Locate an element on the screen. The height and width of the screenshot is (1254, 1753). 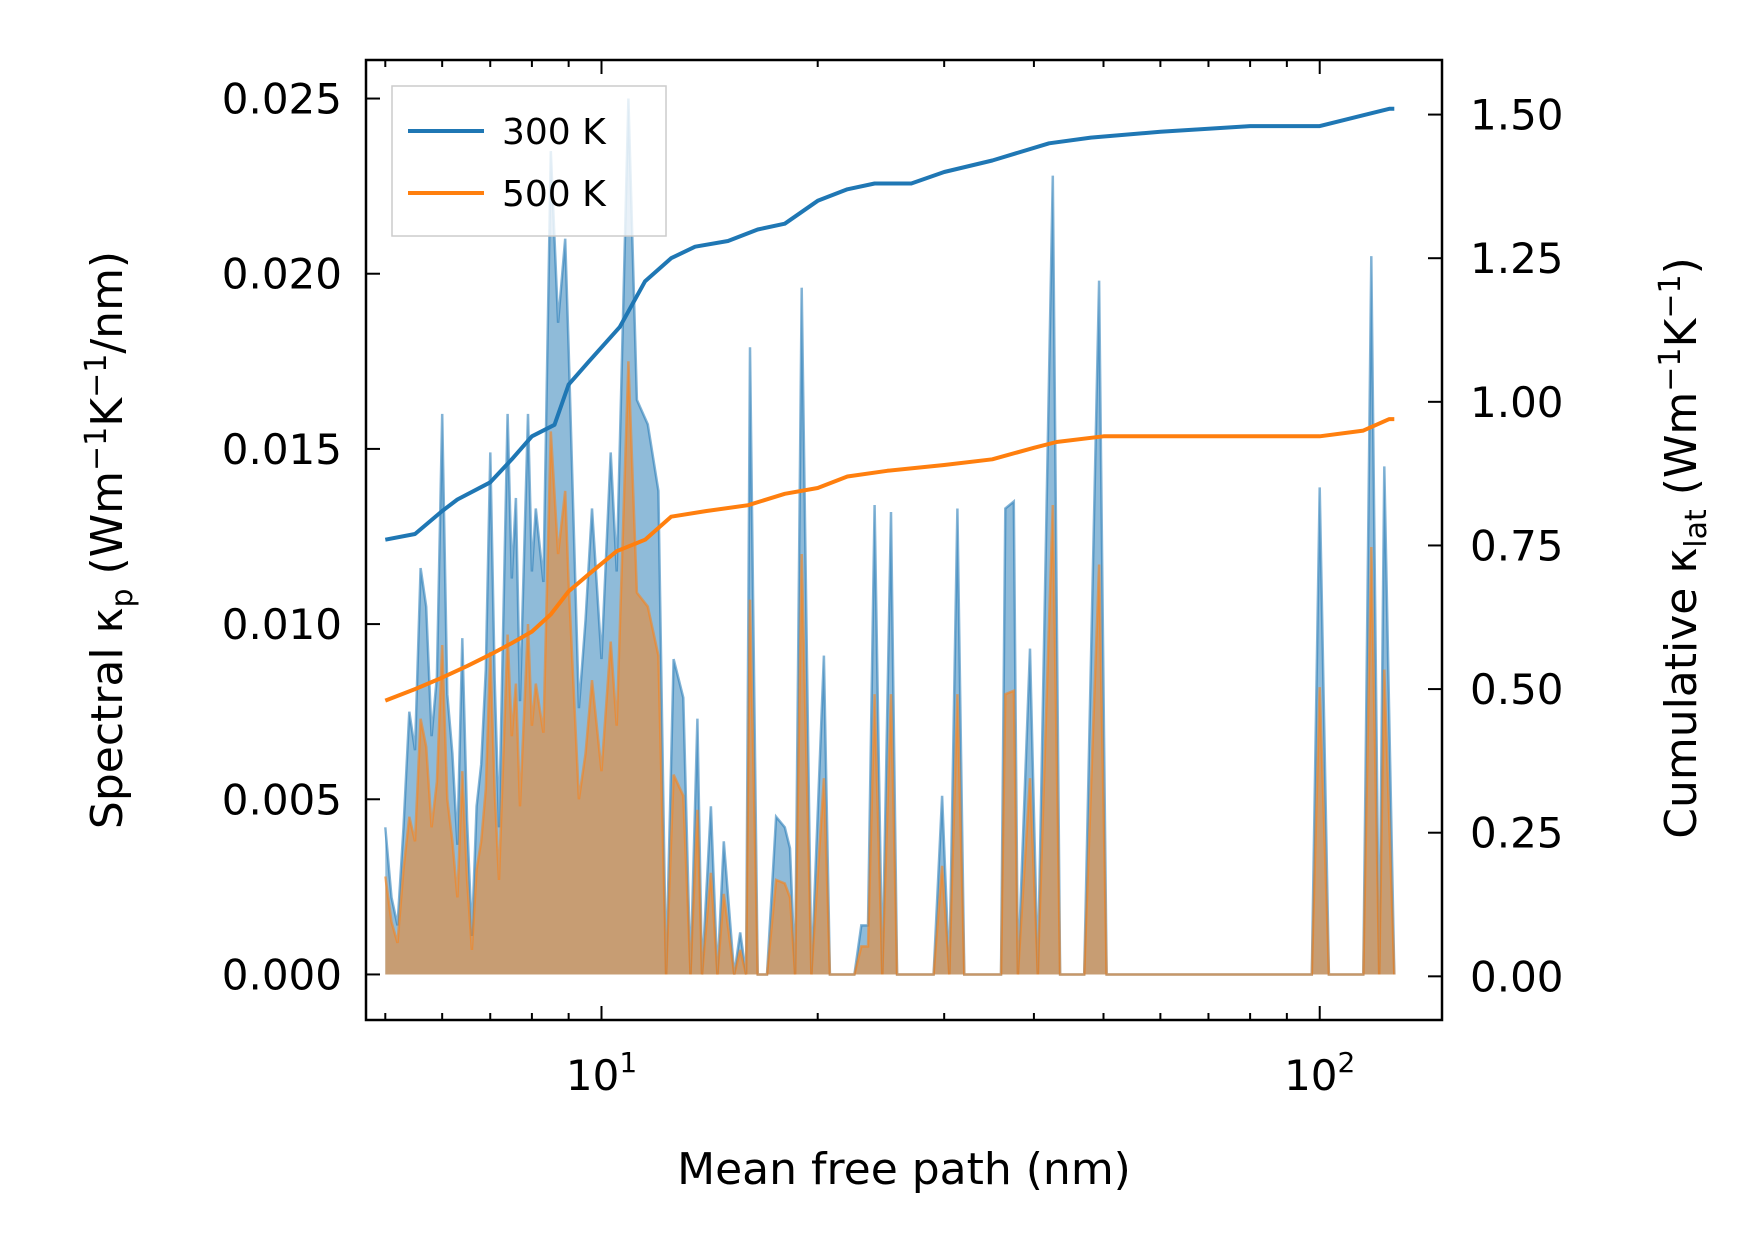
y-right-title-sup2: −1 is located at coordinates (1670, 296).